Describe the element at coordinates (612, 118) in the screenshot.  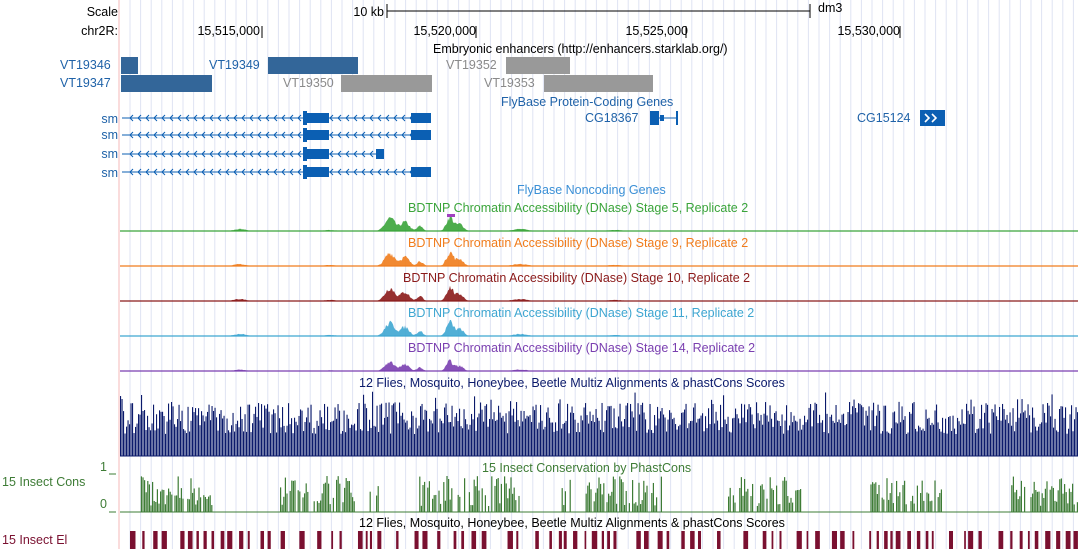
I see `gene-label-cg18367: CG18367` at that location.